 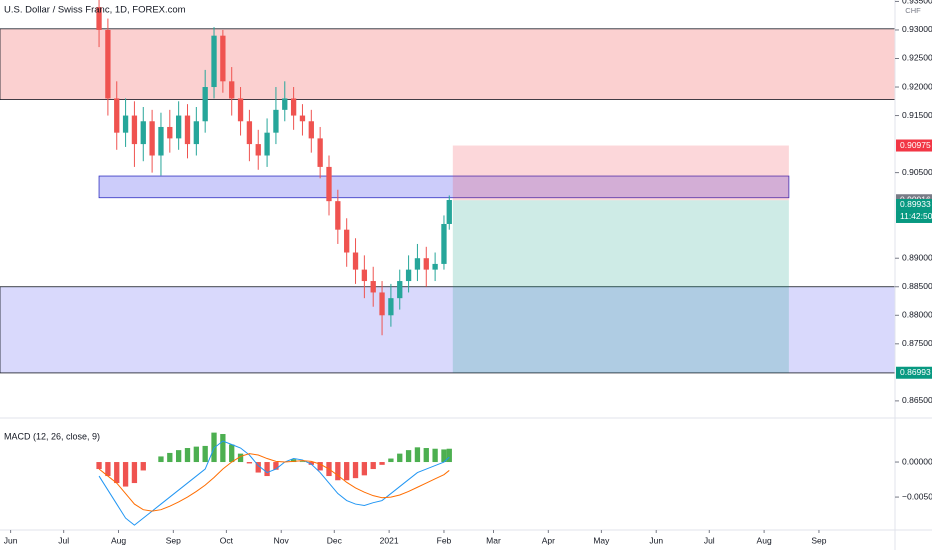 I want to click on x-tick-label: 2021, so click(x=389, y=540).